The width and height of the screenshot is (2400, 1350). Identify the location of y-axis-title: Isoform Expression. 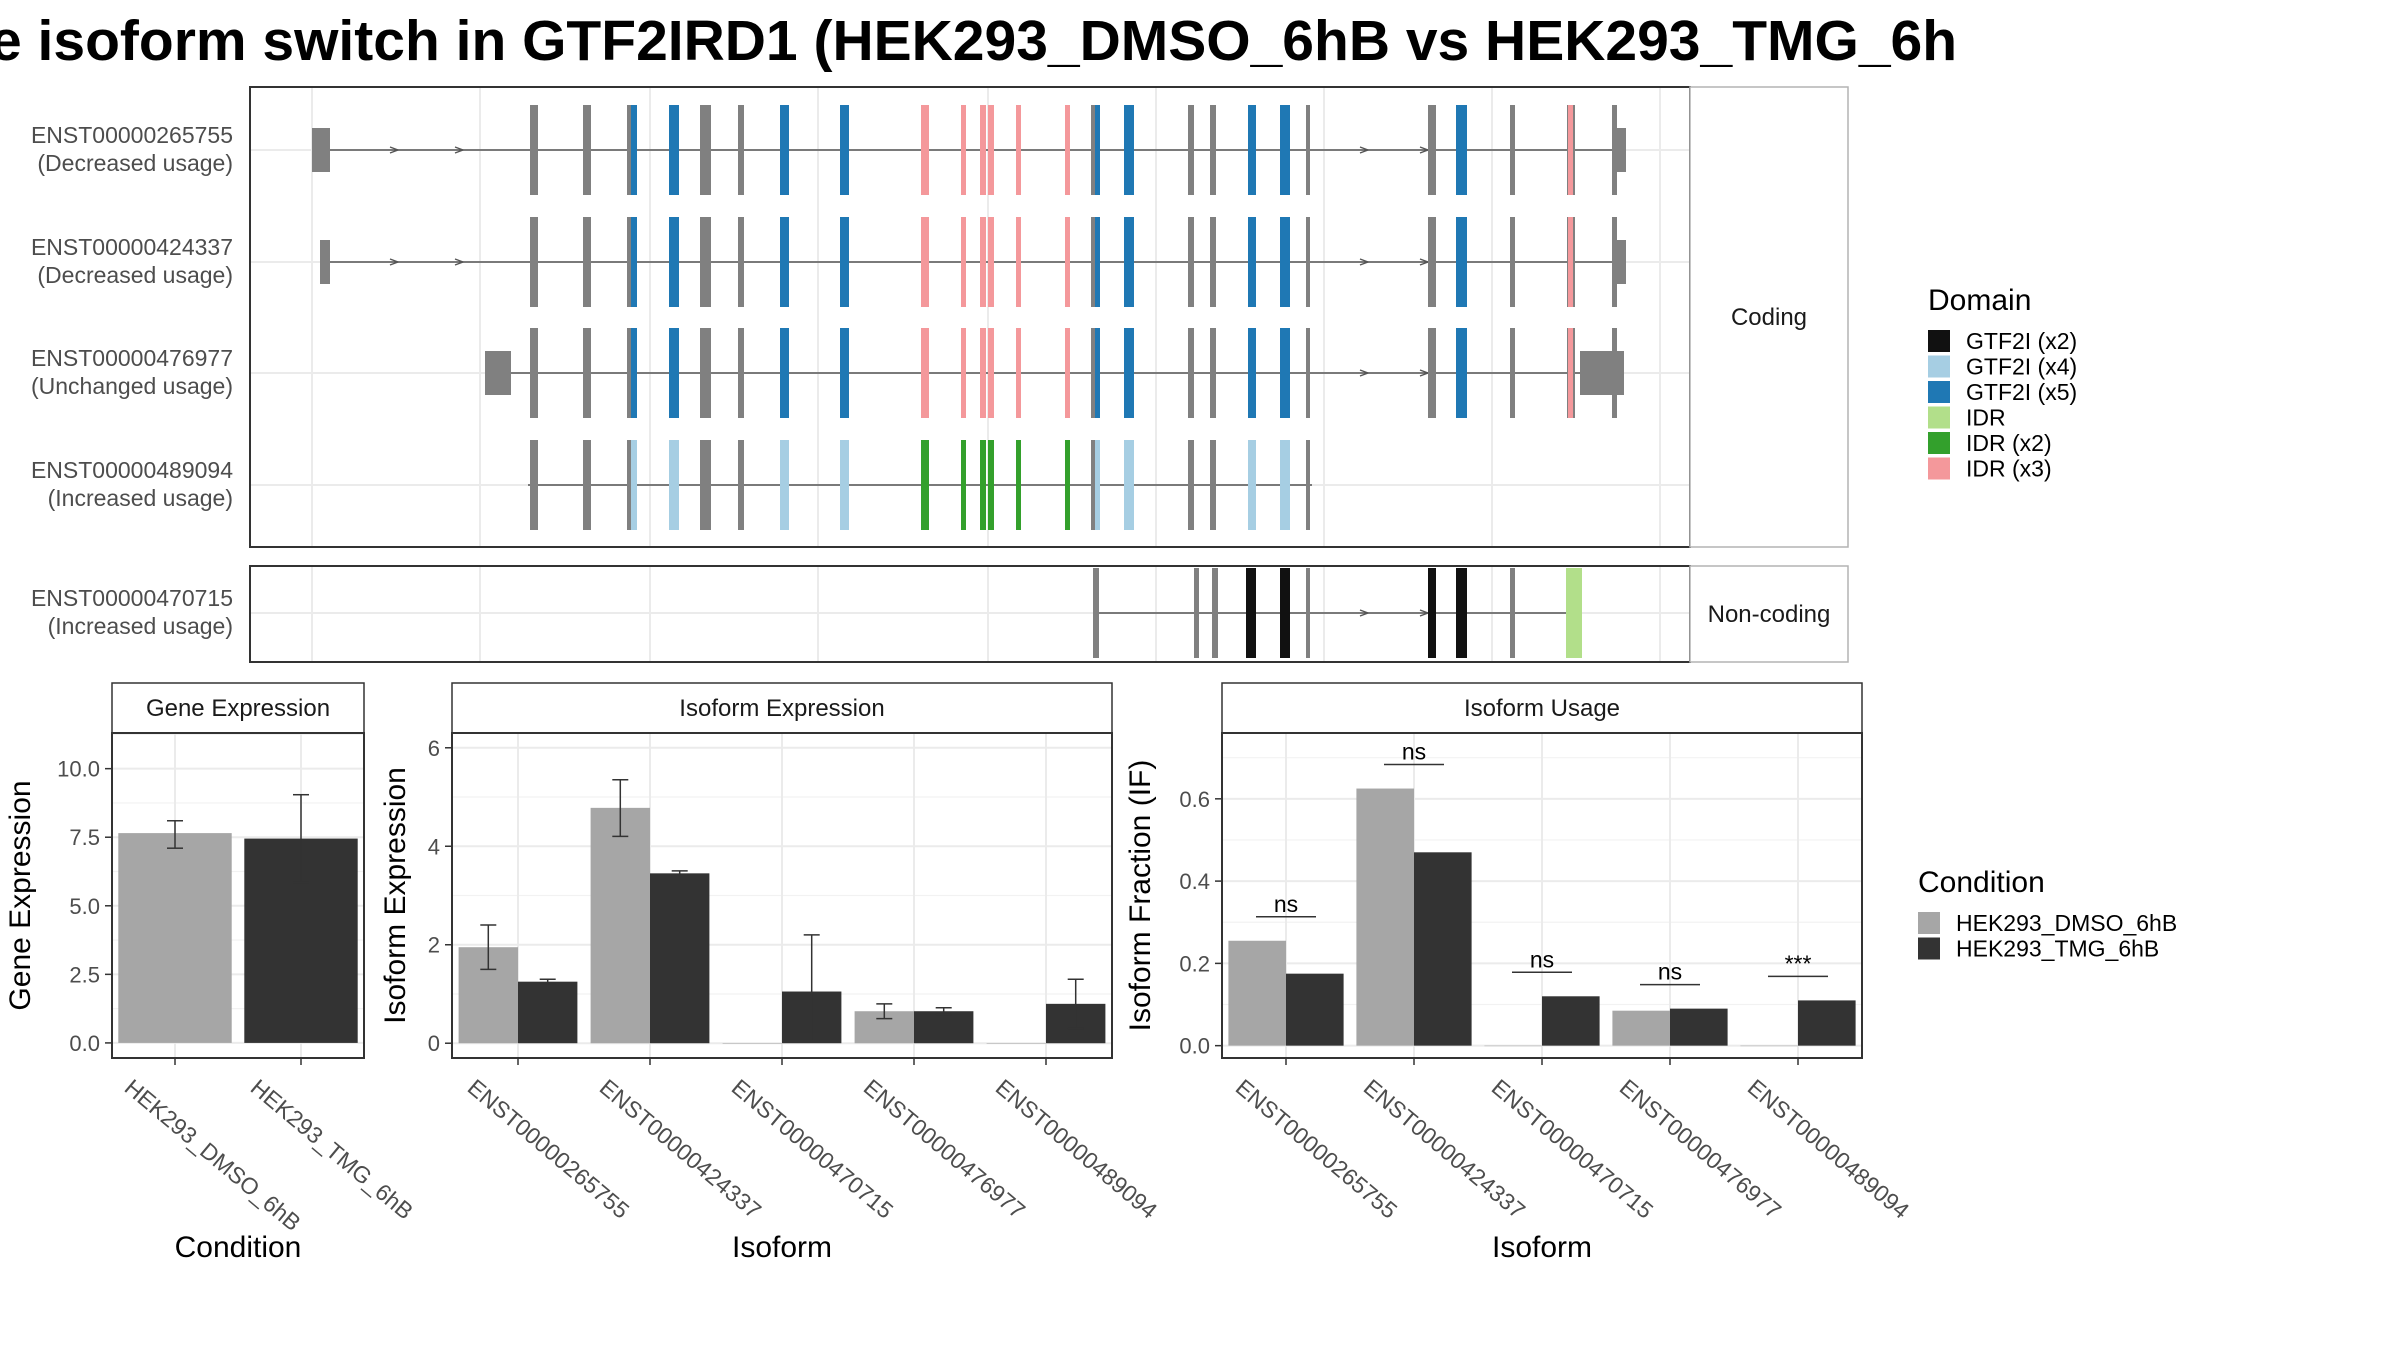
(395, 895).